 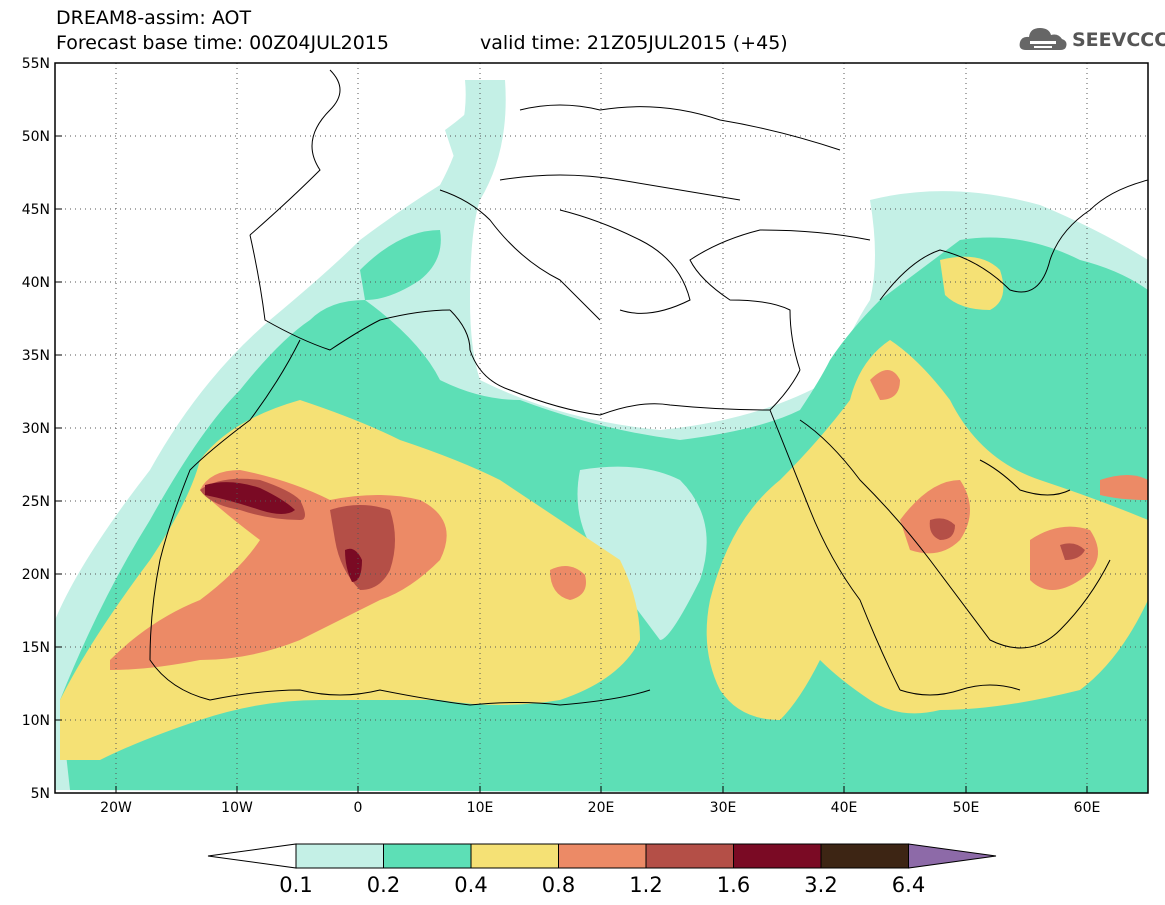 I want to click on lon-label: 50E, so click(x=966, y=808).